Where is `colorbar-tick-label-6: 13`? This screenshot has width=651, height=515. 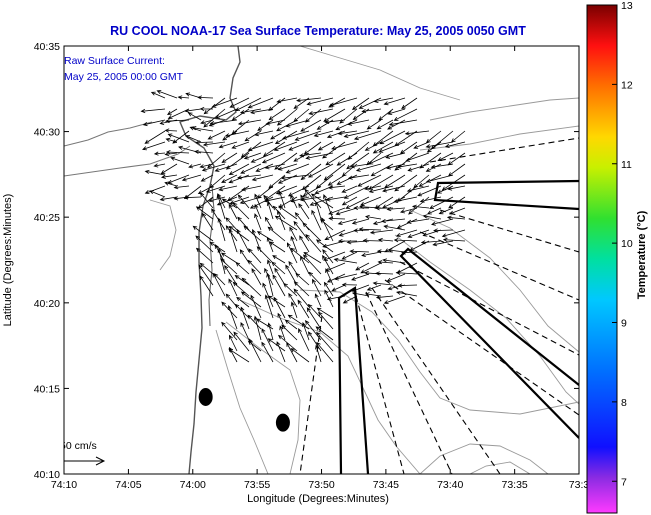
colorbar-tick-label-6: 13 is located at coordinates (627, 6).